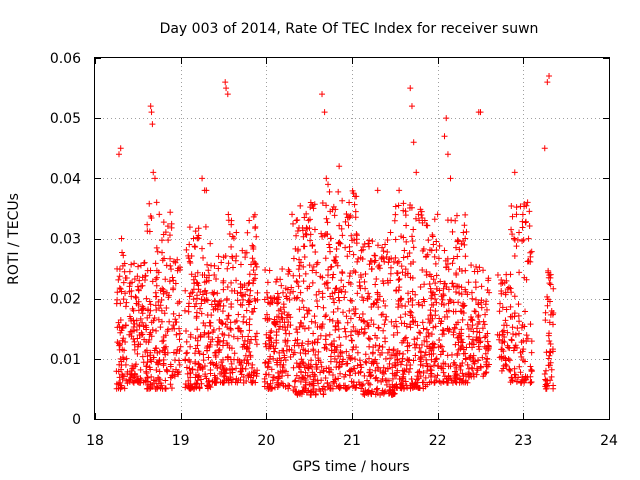  What do you see at coordinates (65, 300) in the screenshot?
I see `y-tick-label: 0.02` at bounding box center [65, 300].